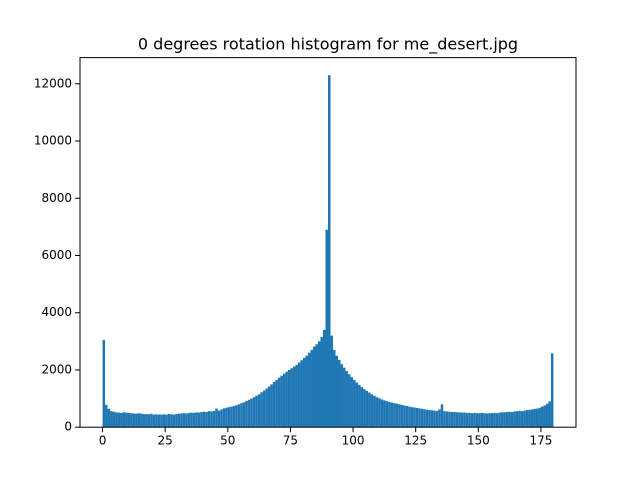  Describe the element at coordinates (415, 441) in the screenshot. I see `x-tick-label: 125` at that location.